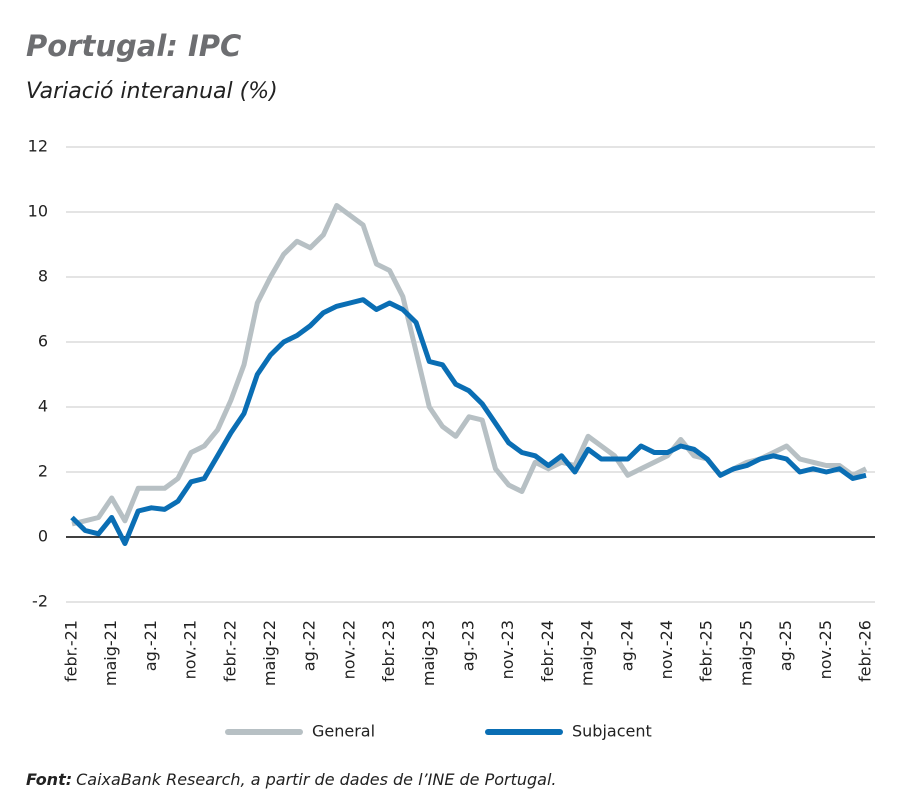 Image resolution: width=900 pixels, height=810 pixels. Describe the element at coordinates (348, 649) in the screenshot. I see `x-tick-label: nov.-22` at that location.